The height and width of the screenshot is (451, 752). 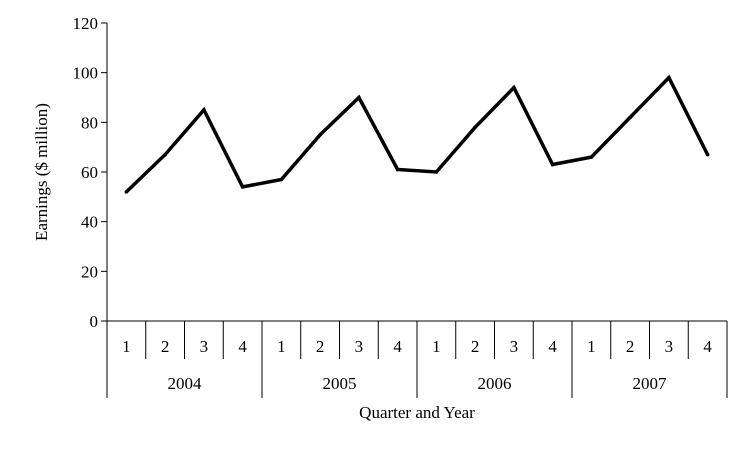 What do you see at coordinates (89, 122) in the screenshot?
I see `y-tick-label: 80` at bounding box center [89, 122].